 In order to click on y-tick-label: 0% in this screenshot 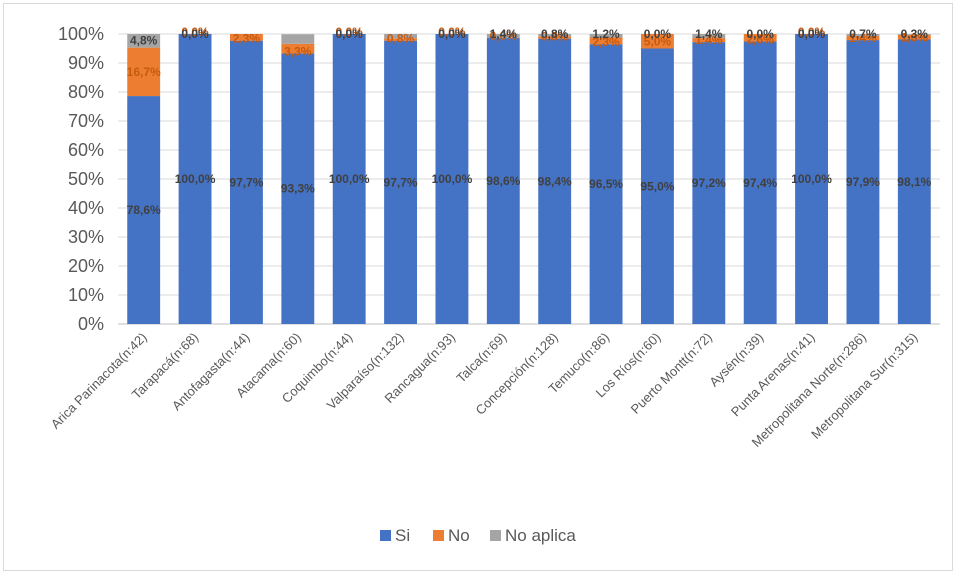, I will do `click(91, 324)`.